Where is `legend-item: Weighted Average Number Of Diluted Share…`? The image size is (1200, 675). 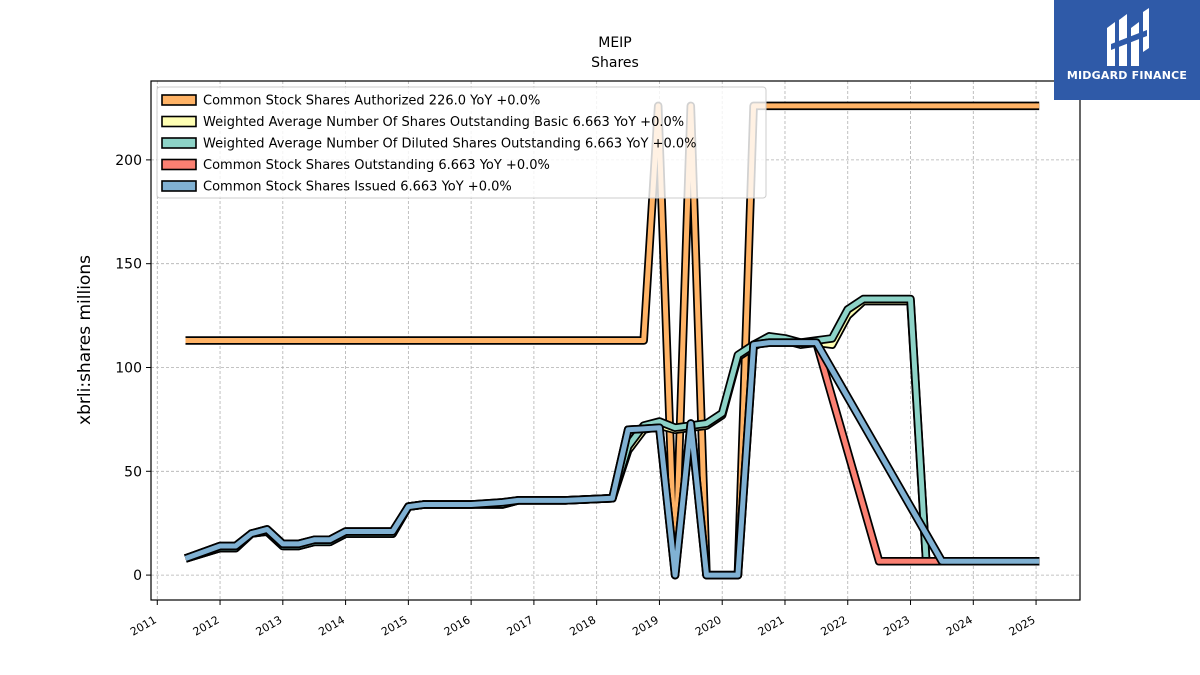 legend-item: Weighted Average Number Of Diluted Share… is located at coordinates (429, 144).